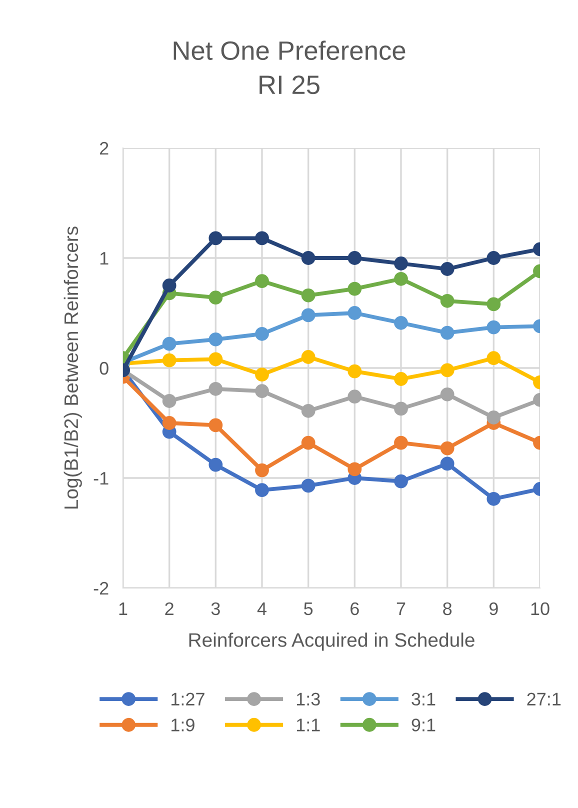 Image resolution: width=578 pixels, height=808 pixels. What do you see at coordinates (188, 699) in the screenshot?
I see `legend-label: 1:27` at bounding box center [188, 699].